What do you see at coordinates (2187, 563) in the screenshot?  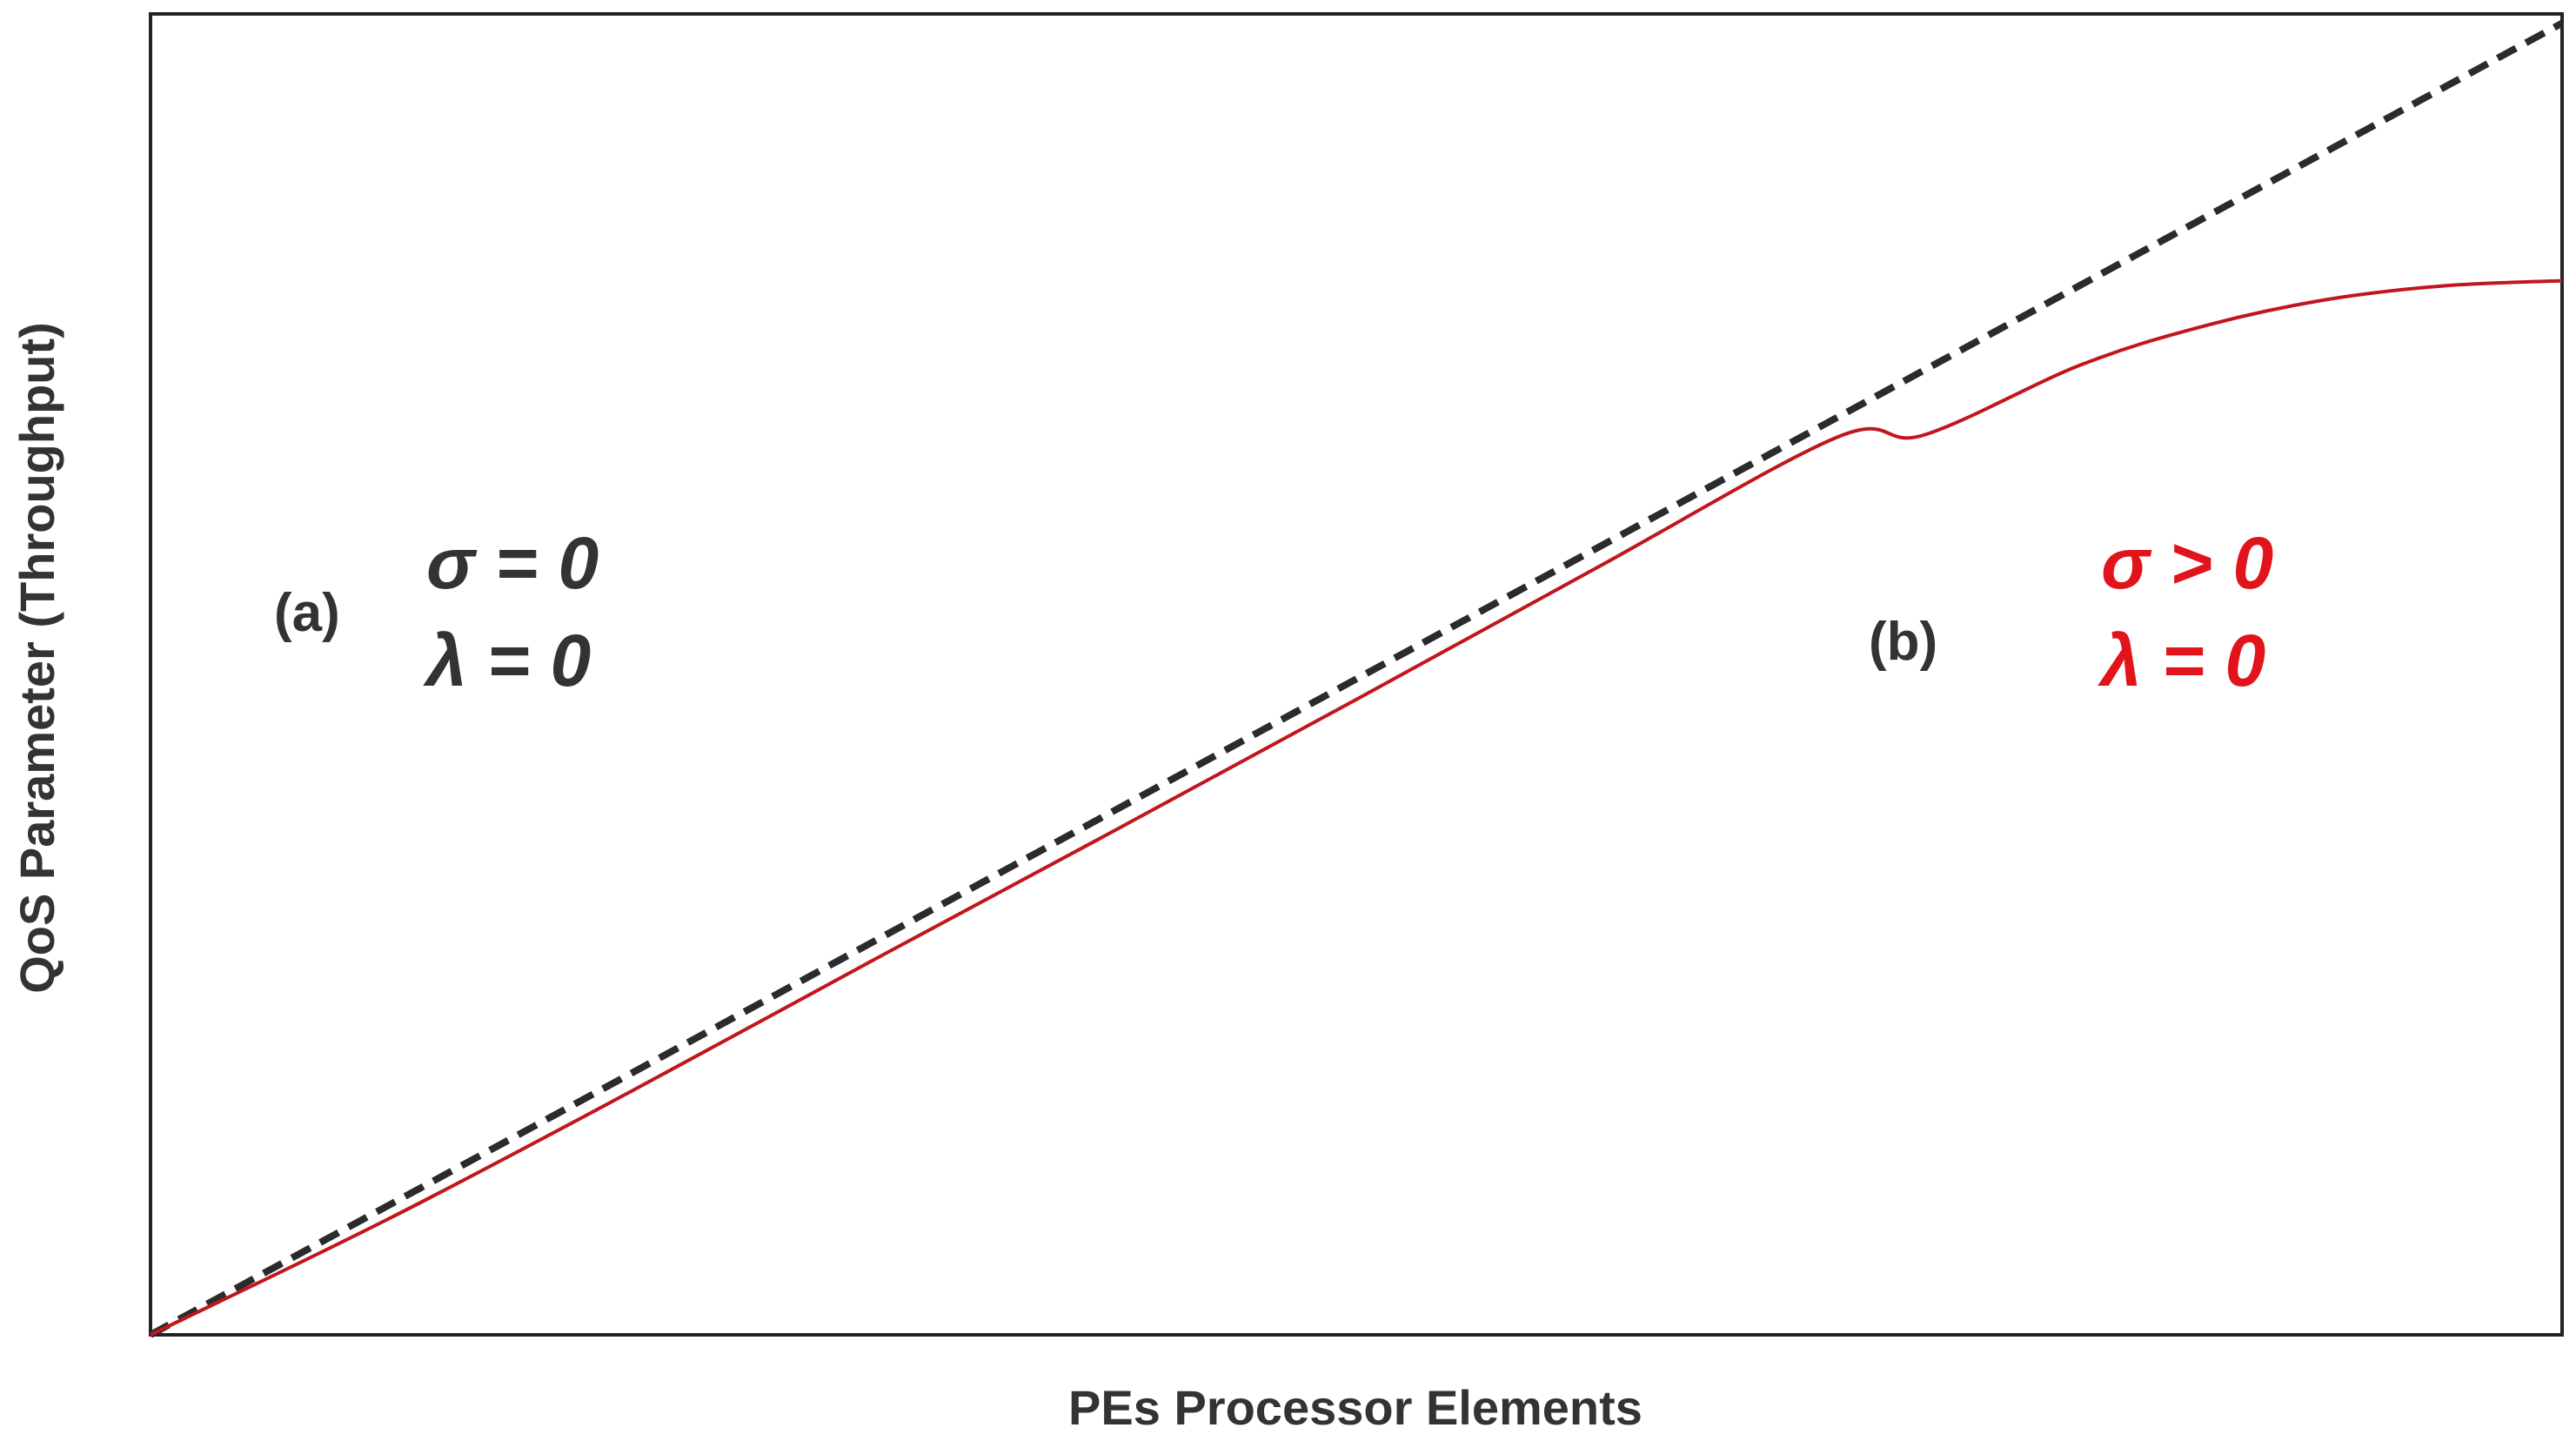 I see `curve-b-sigma-label: σ > 0` at bounding box center [2187, 563].